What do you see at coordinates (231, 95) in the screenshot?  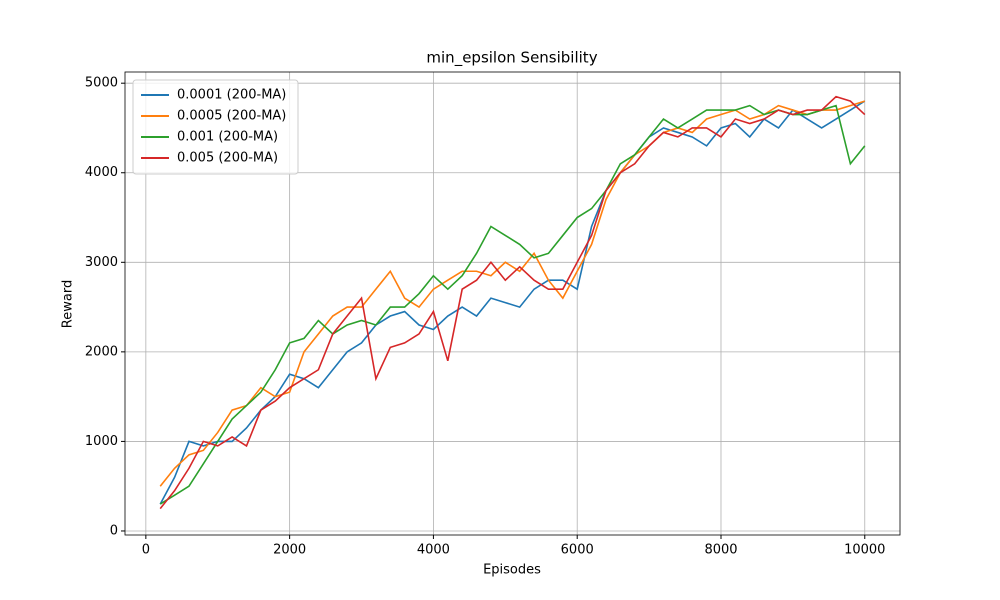 I see `legend-label: 0.0001 (200-MA)` at bounding box center [231, 95].